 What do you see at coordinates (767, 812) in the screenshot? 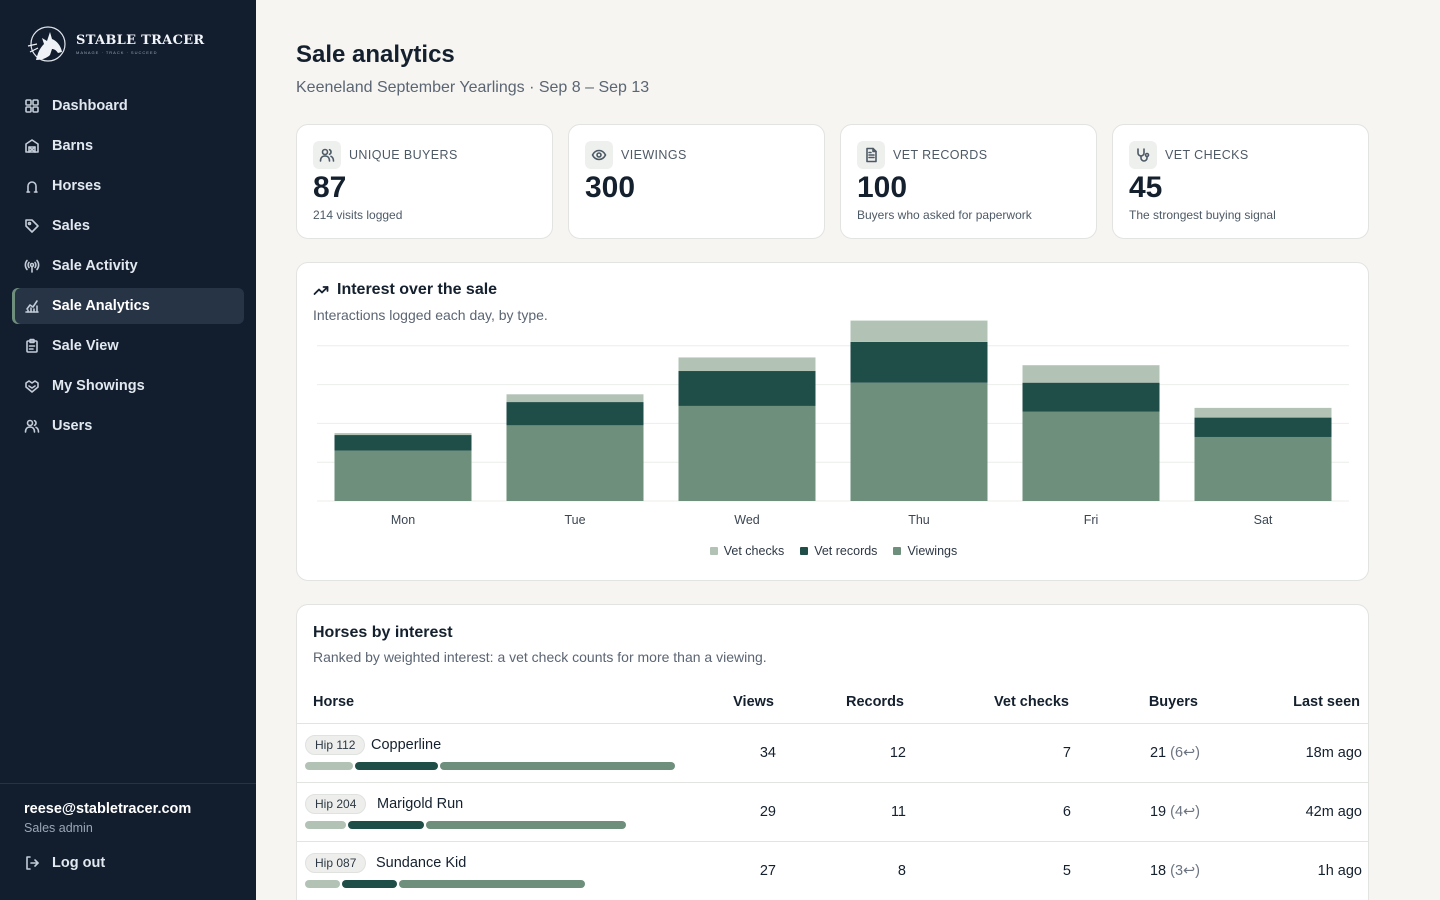
I see `views-cell: 29` at bounding box center [767, 812].